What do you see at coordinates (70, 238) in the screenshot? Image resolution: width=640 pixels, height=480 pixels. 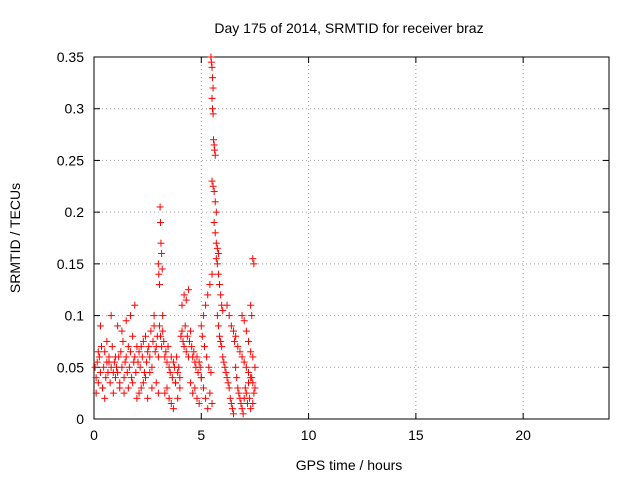 I see `y-tick-labels: 0 0.05 0.1 0.15 0.2 0.25 0.3 0.35` at bounding box center [70, 238].